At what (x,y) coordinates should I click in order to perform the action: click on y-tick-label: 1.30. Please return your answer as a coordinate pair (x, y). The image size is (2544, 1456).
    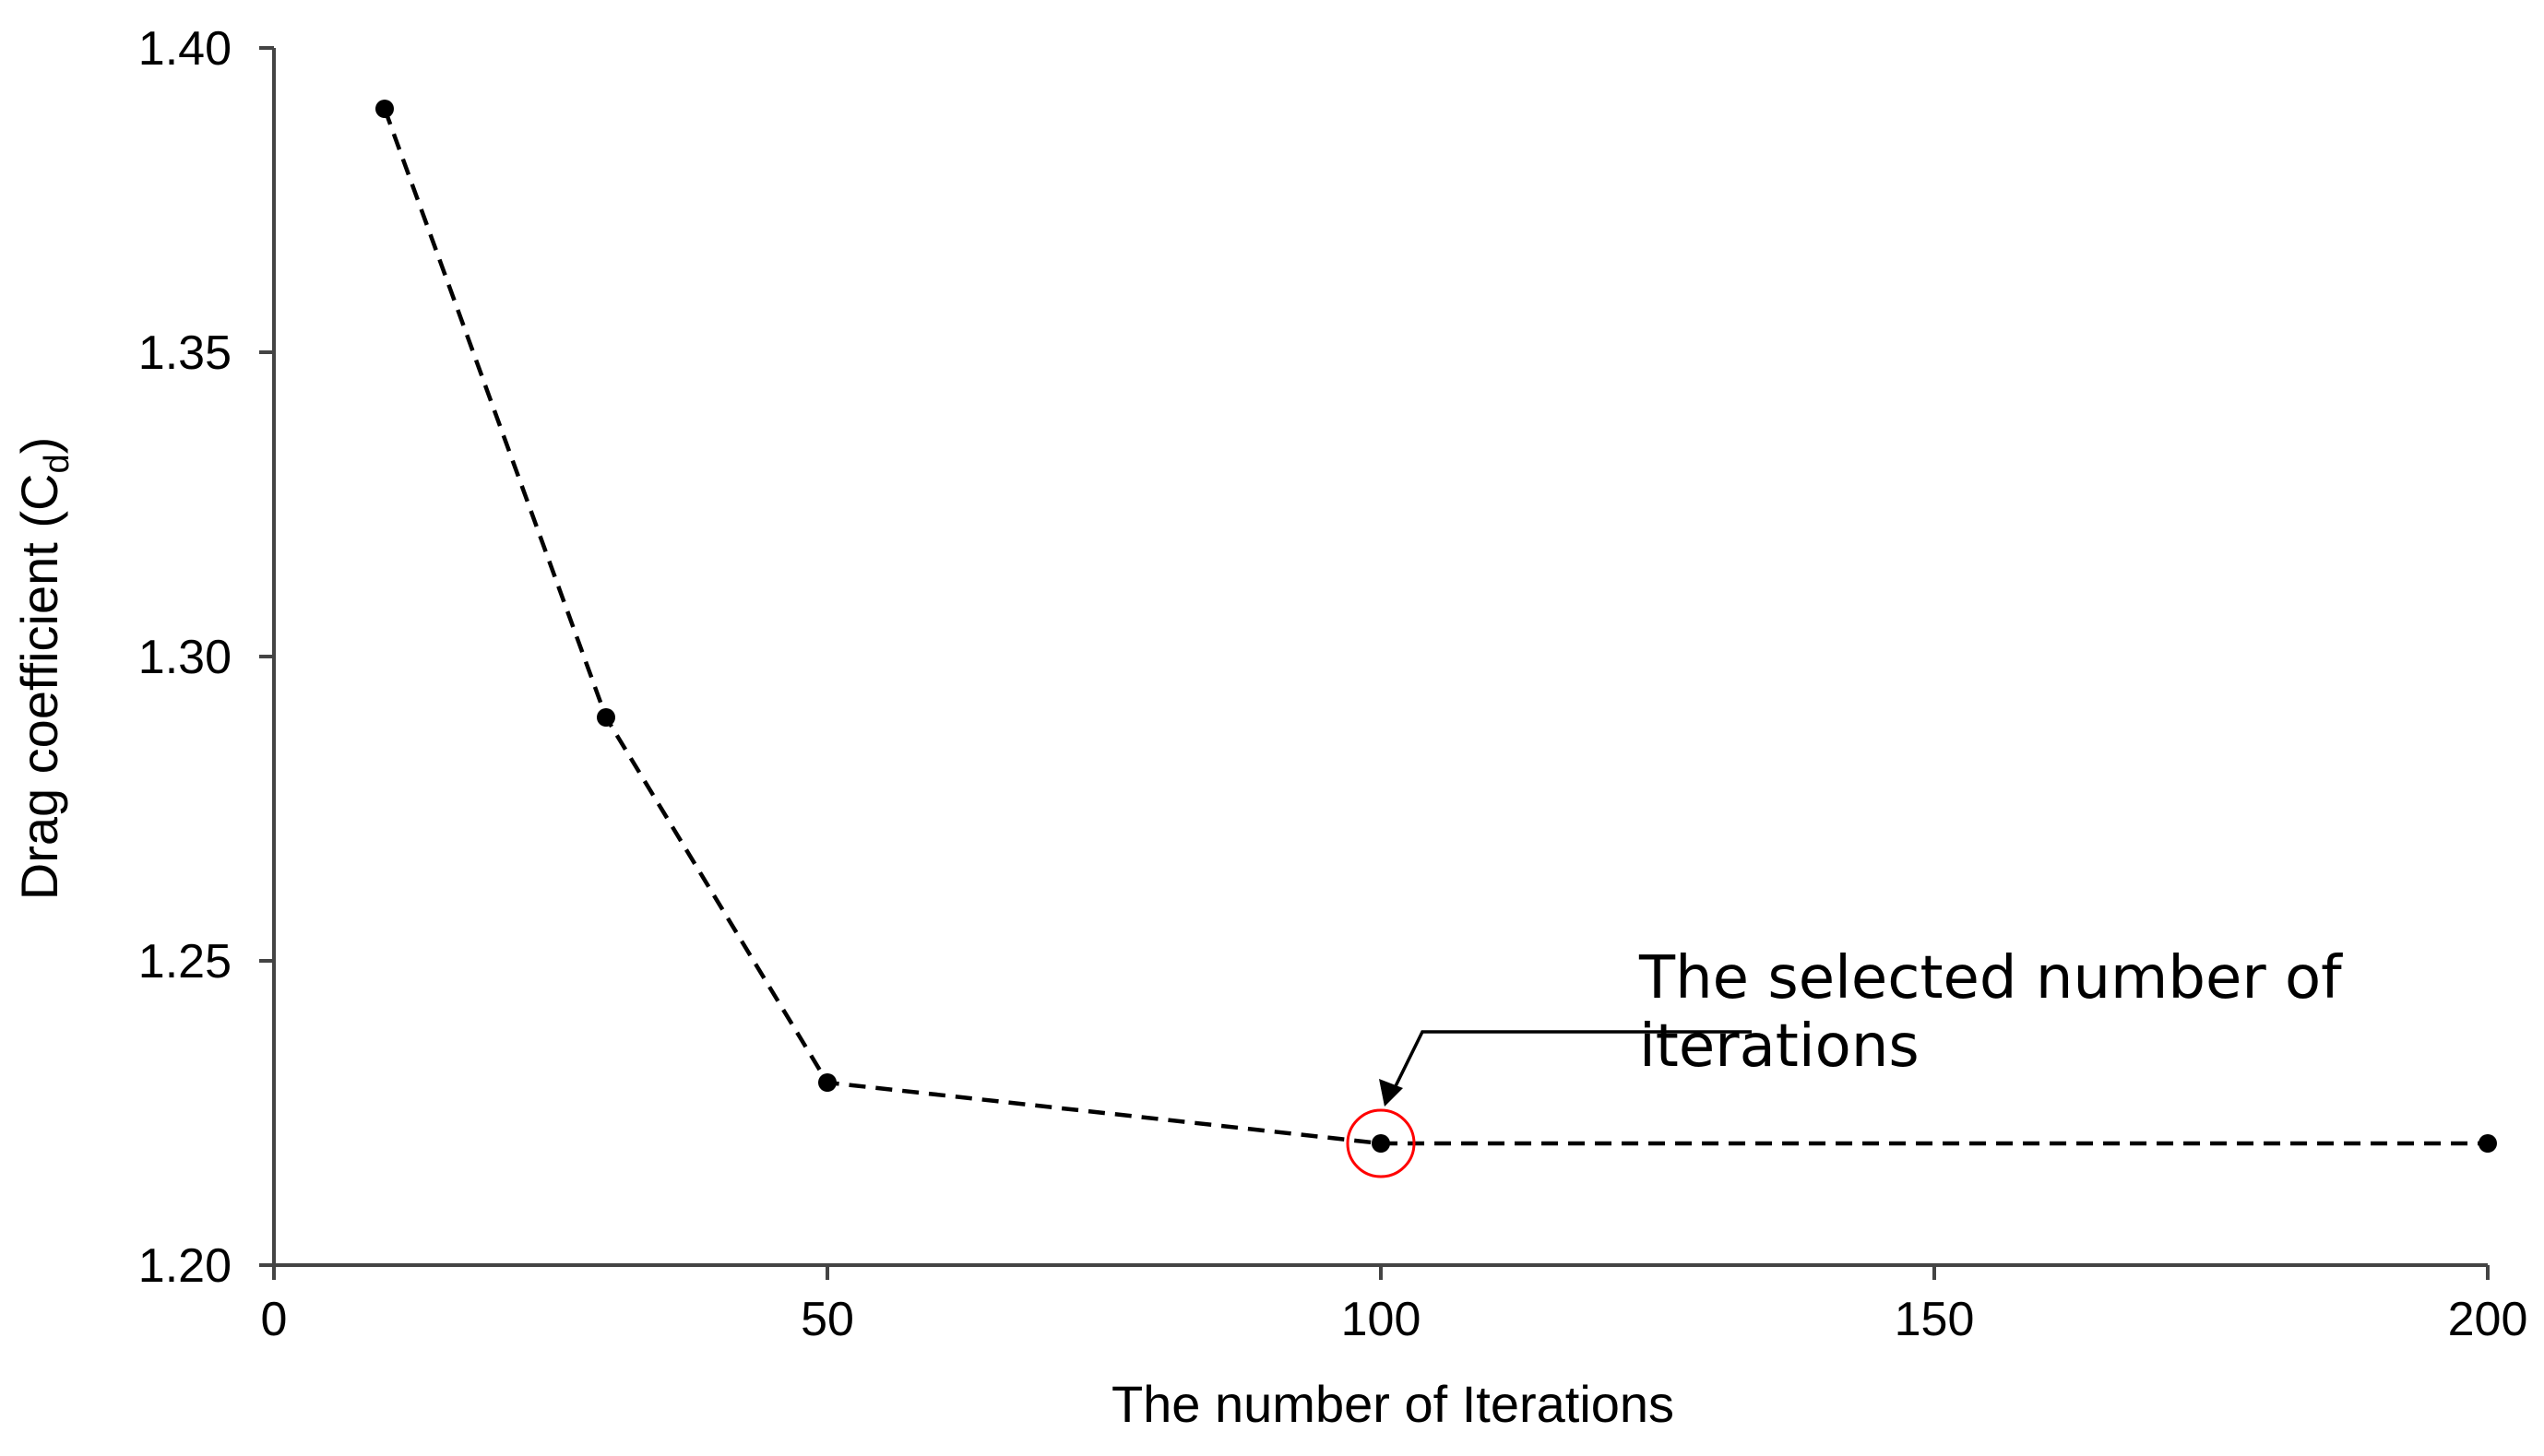
    Looking at the image, I should click on (185, 657).